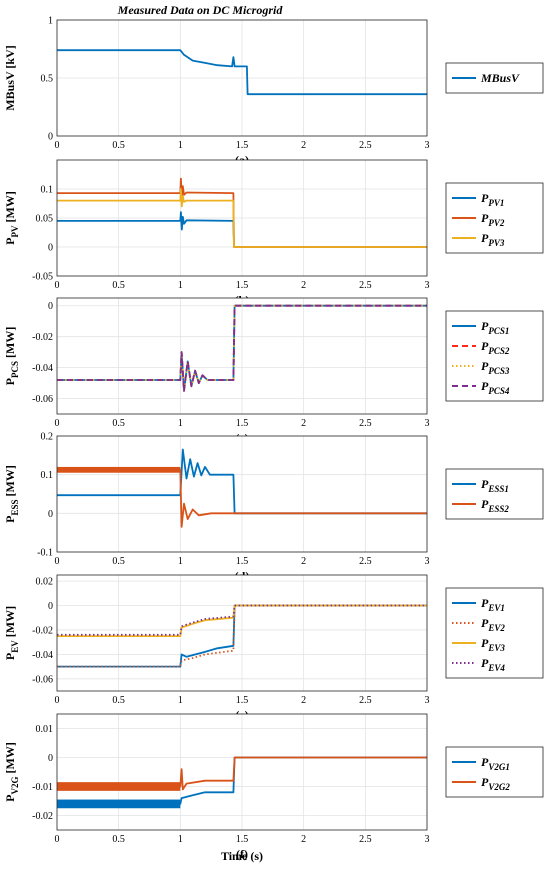 Image resolution: width=550 pixels, height=871 pixels. Describe the element at coordinates (499, 371) in the screenshot. I see `legend-label-sub: PCS3` at that location.